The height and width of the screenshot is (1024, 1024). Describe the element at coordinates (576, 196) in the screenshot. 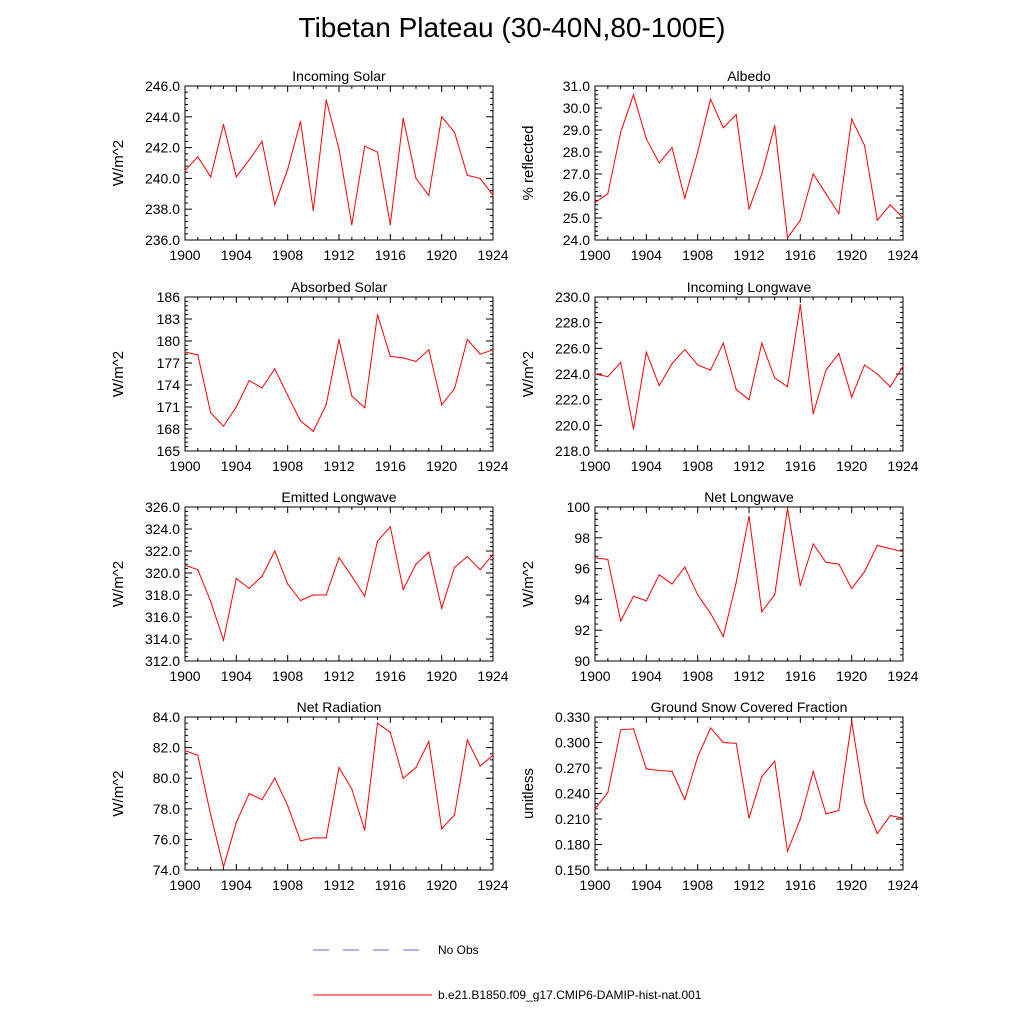

I see `y-tick-label: 26.0` at that location.